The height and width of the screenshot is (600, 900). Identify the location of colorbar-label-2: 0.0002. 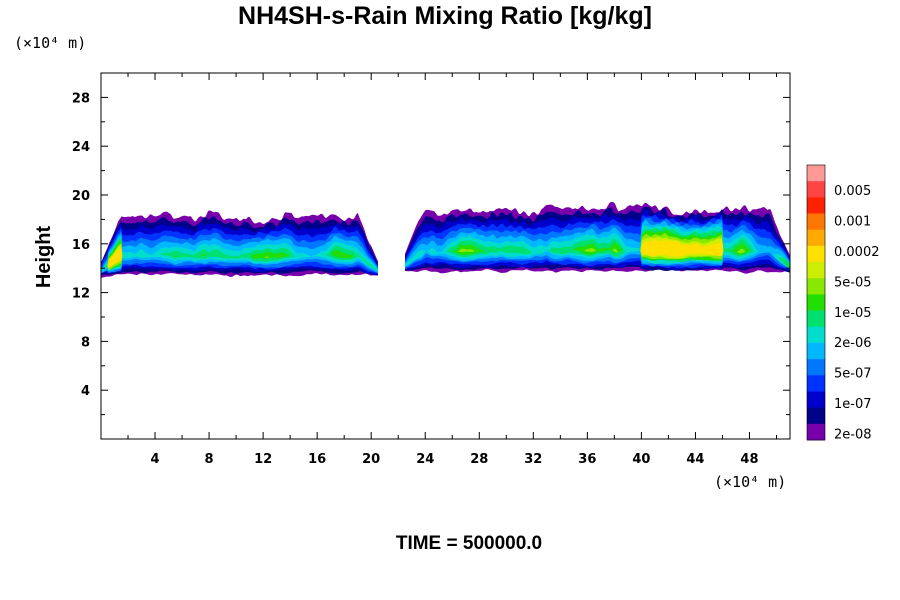
(857, 252).